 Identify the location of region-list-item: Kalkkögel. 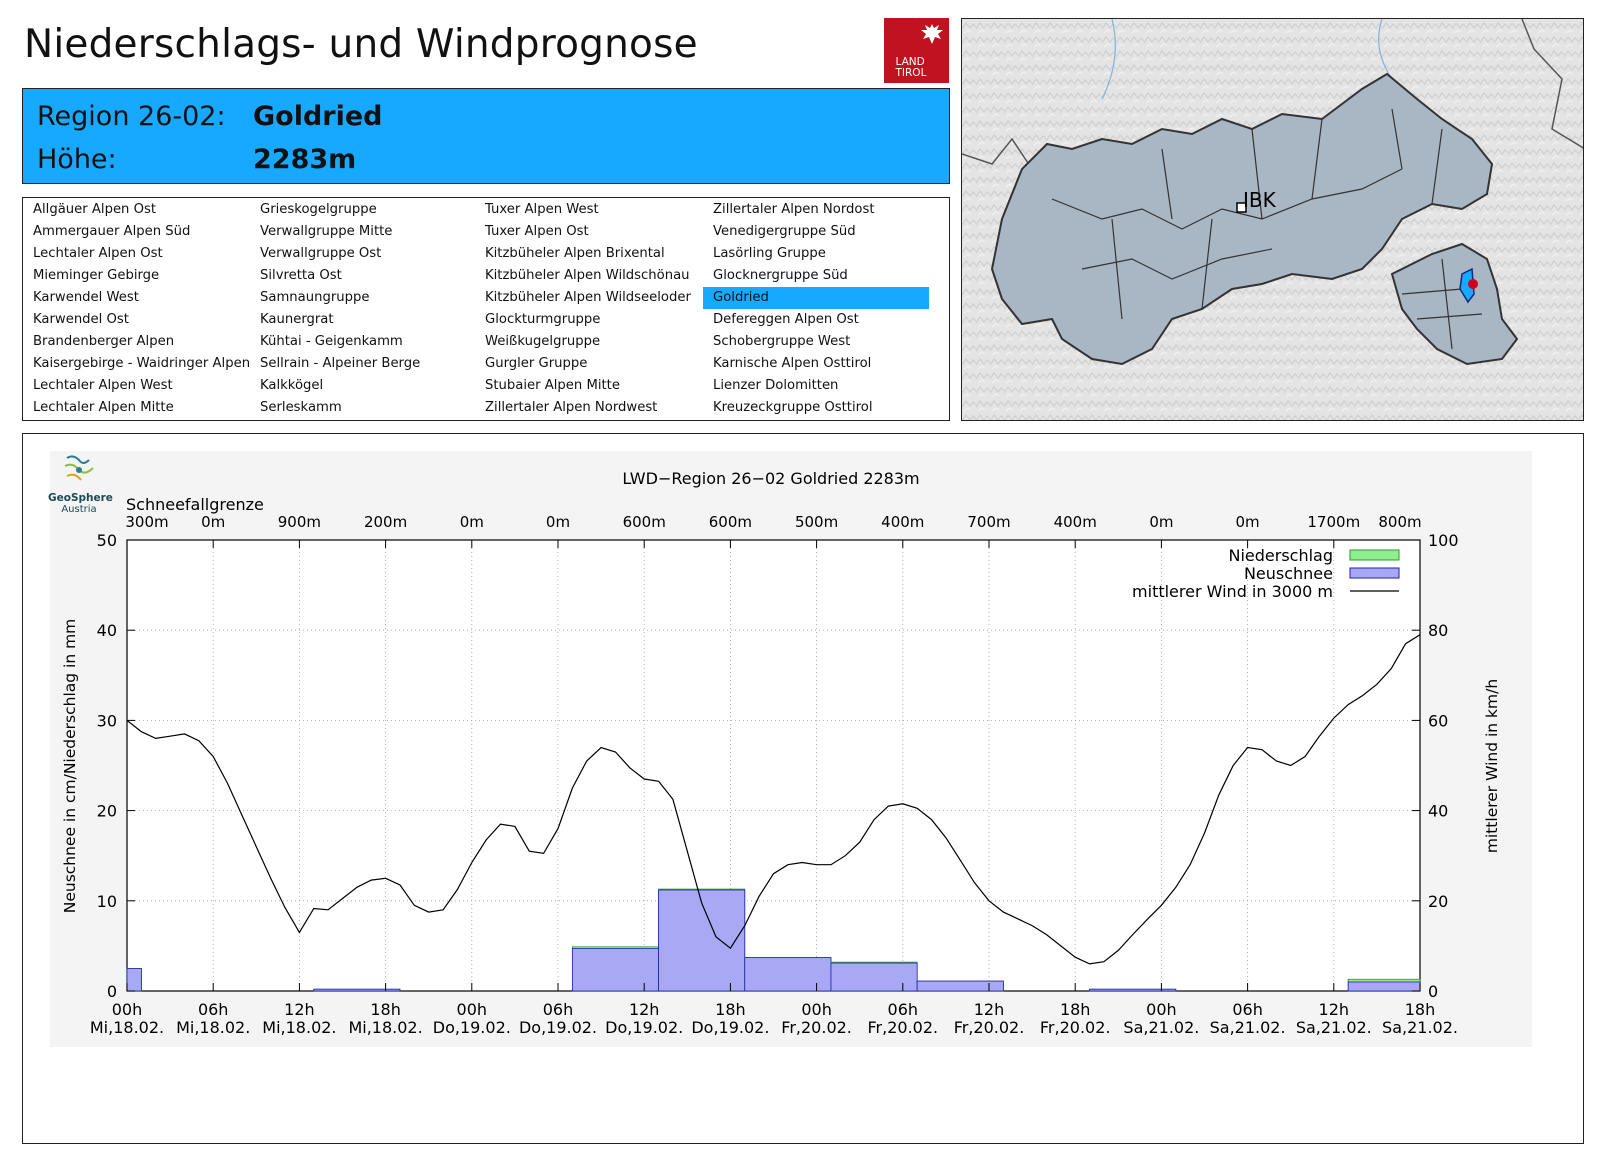
(292, 385).